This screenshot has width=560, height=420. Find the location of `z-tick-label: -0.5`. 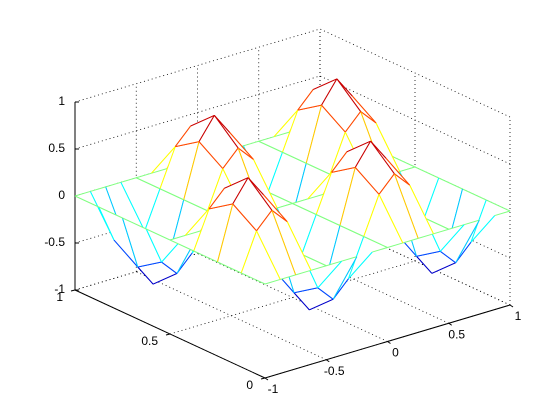

z-tick-label: -0.5 is located at coordinates (54, 242).